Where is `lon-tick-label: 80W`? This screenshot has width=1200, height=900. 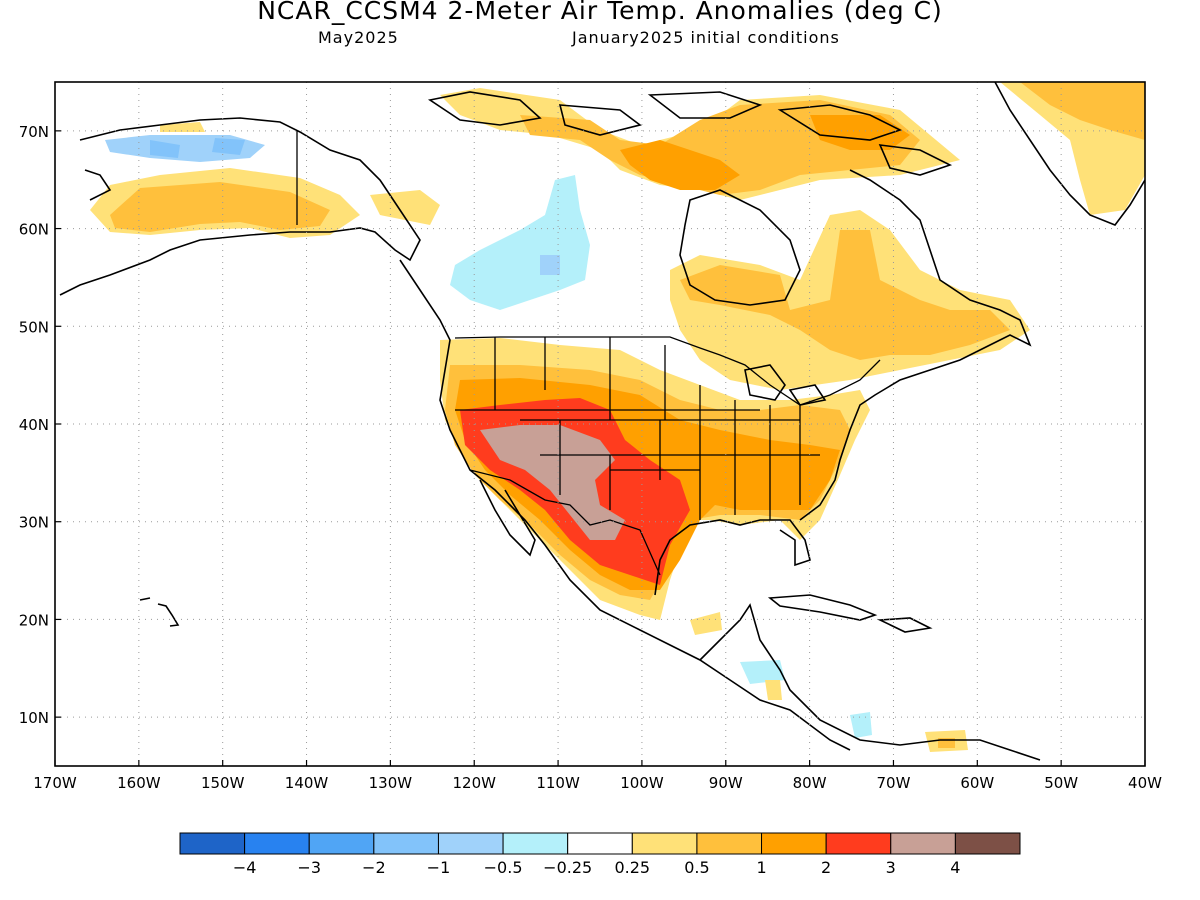
lon-tick-label: 80W is located at coordinates (810, 783).